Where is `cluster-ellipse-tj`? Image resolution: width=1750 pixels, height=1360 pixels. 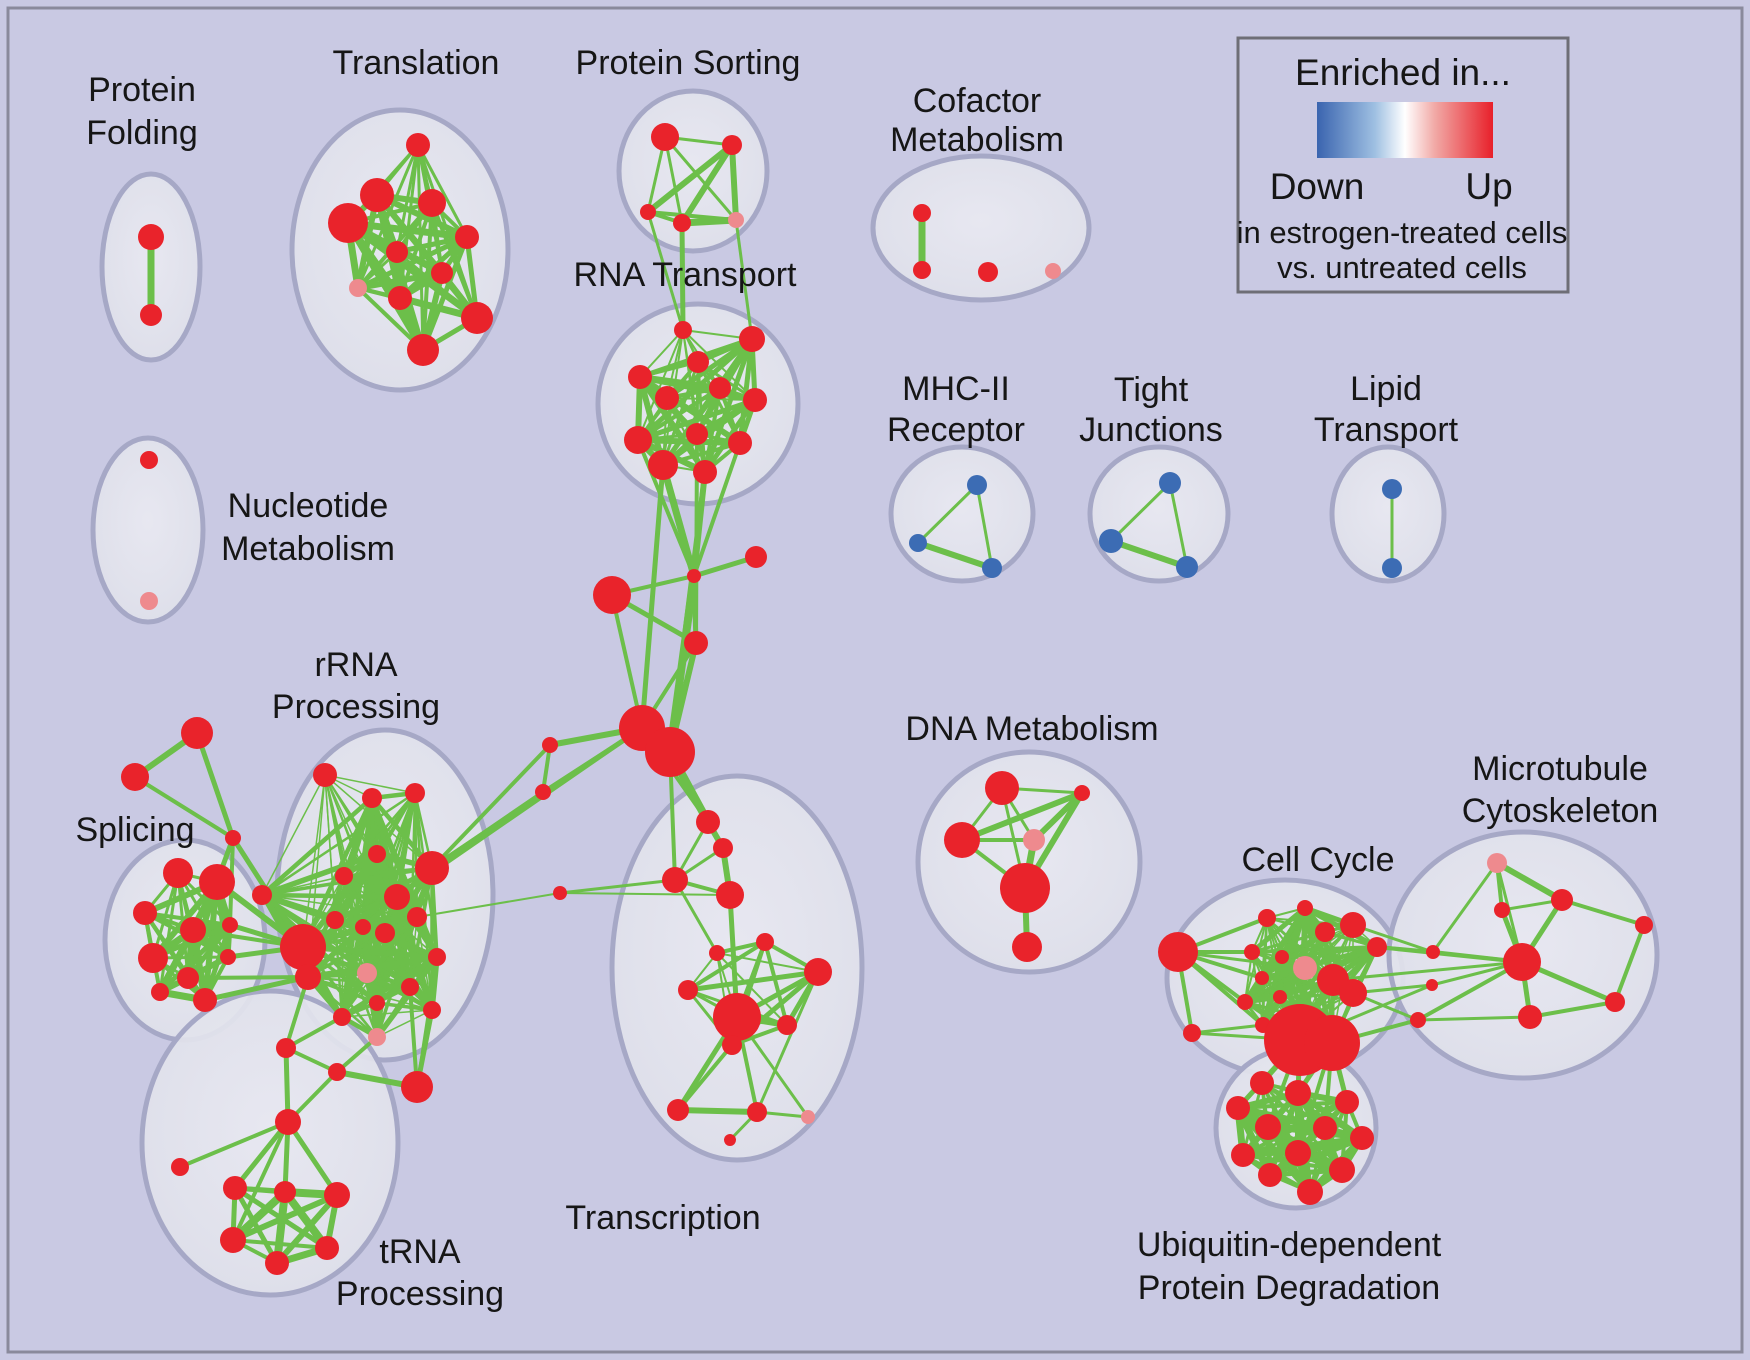 cluster-ellipse-tj is located at coordinates (1159, 514).